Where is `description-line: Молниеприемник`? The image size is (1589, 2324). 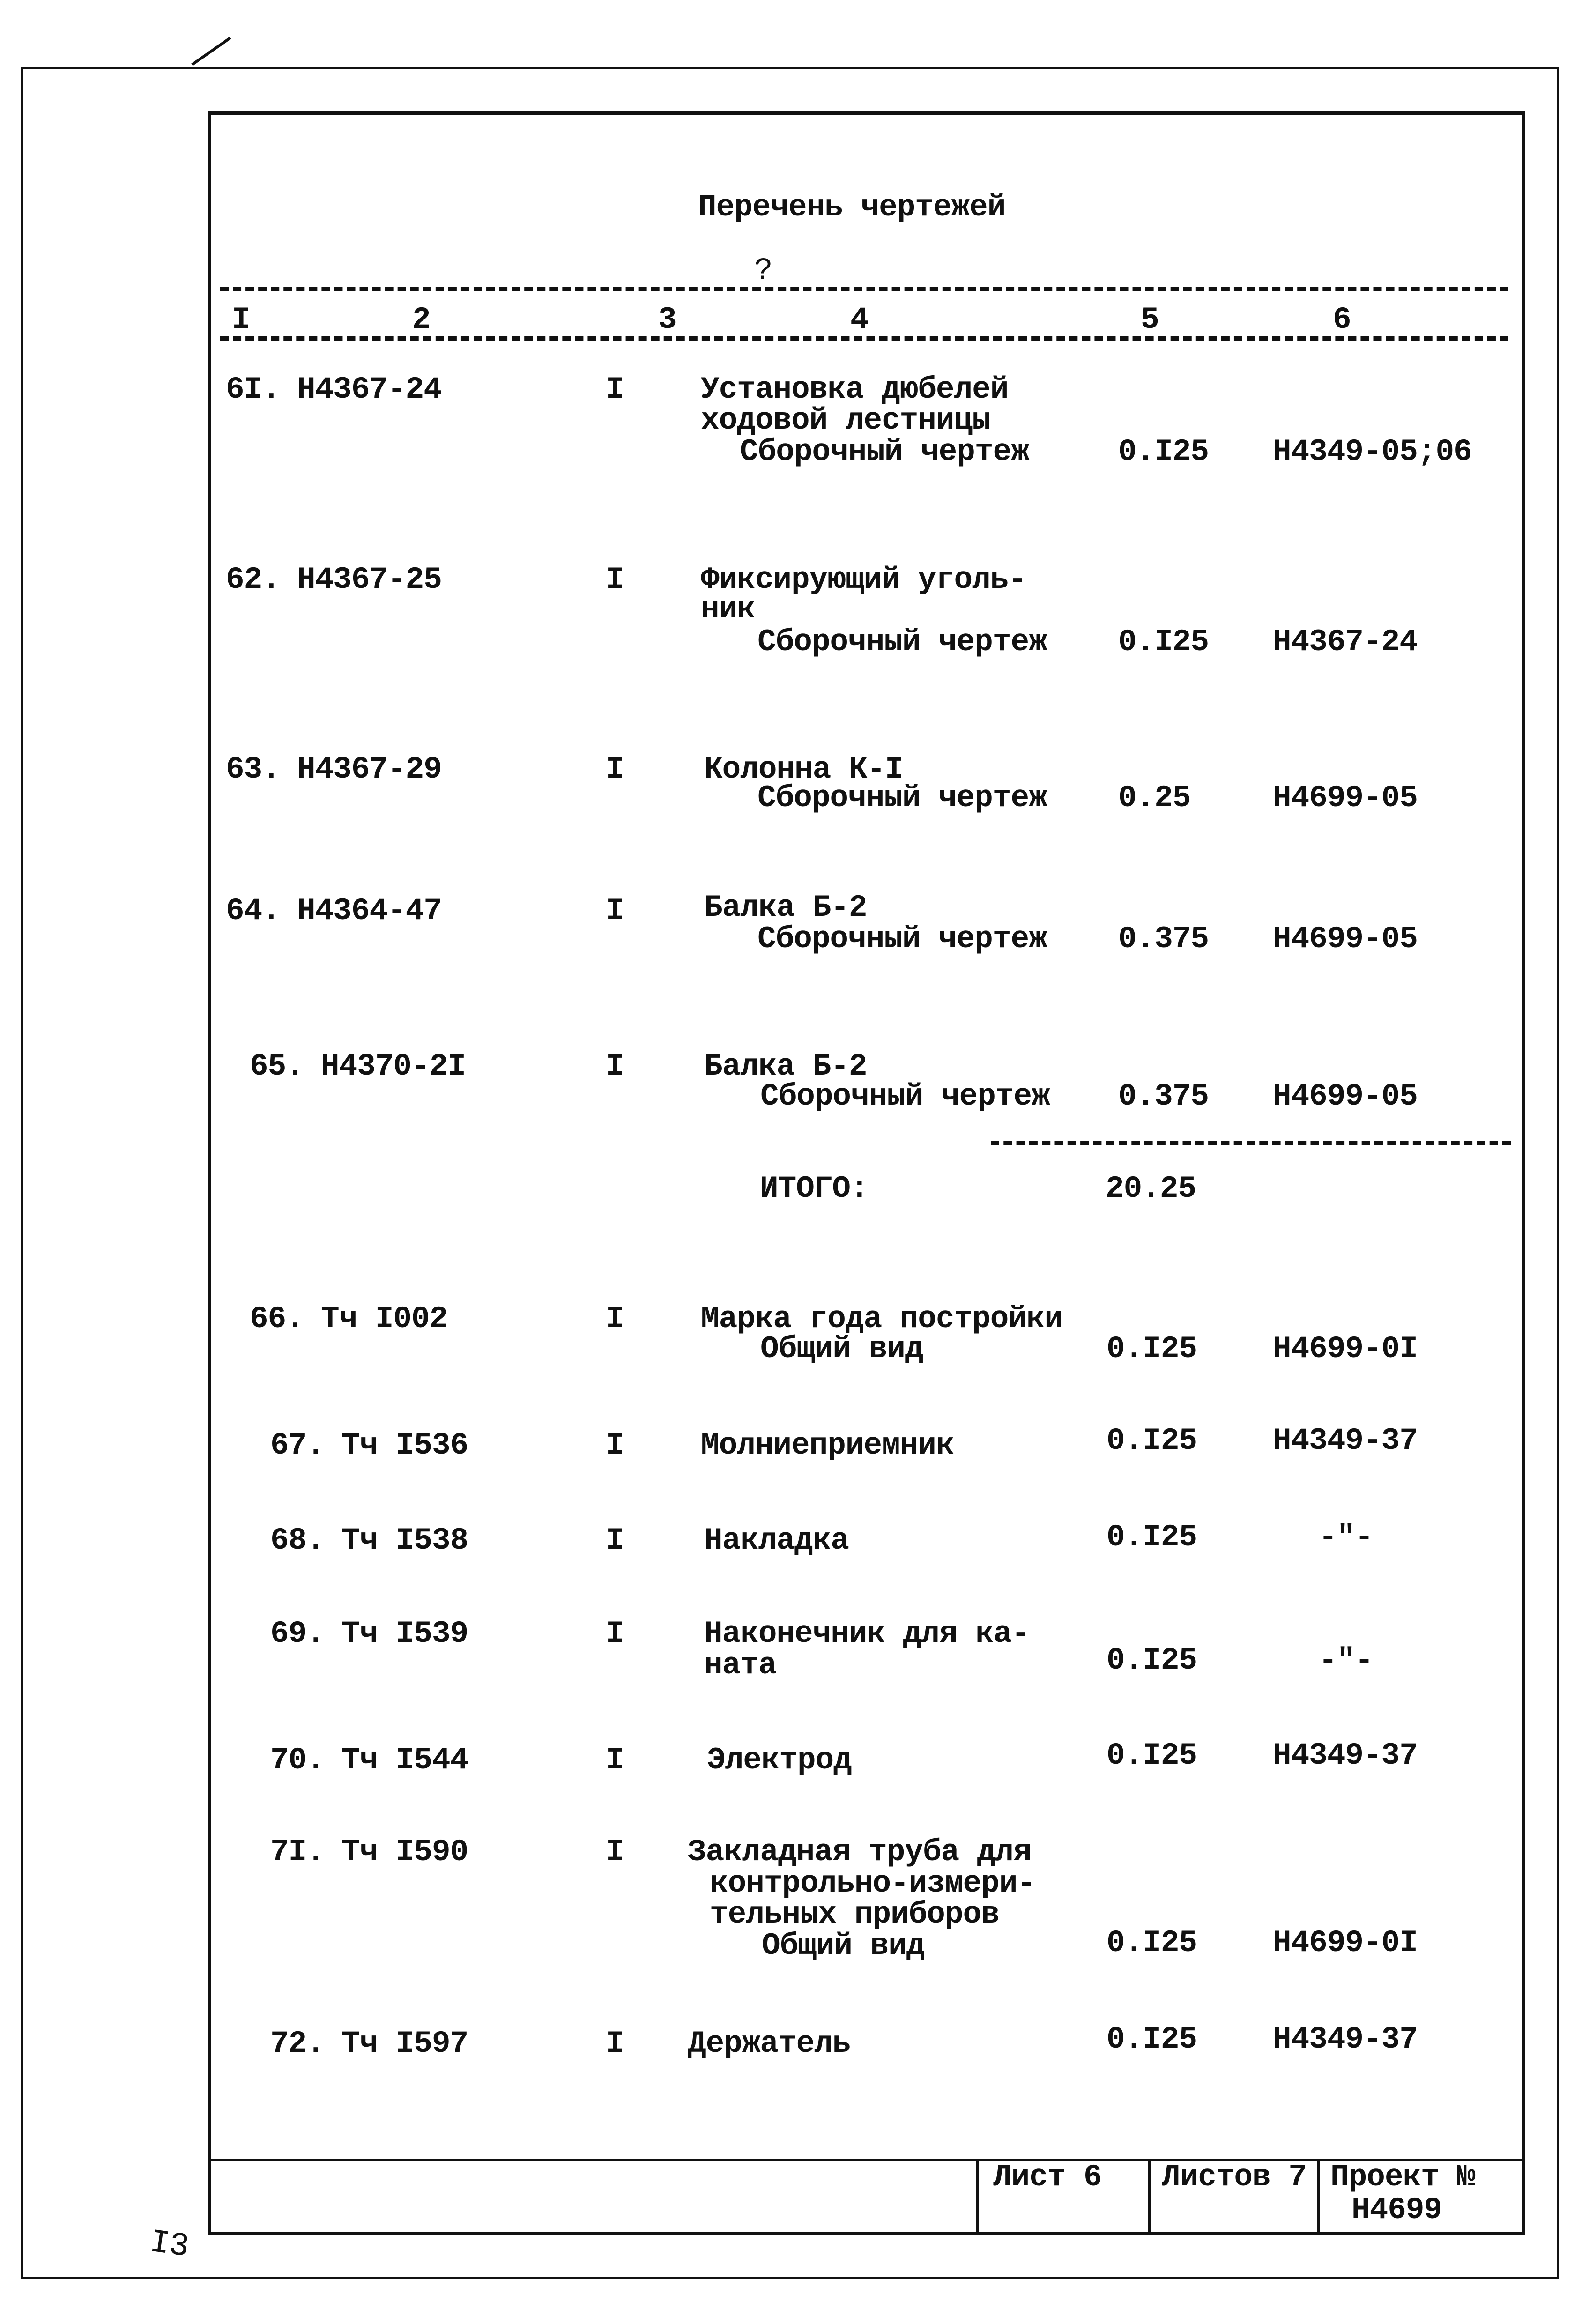
description-line: Молниеприемник is located at coordinates (828, 1445).